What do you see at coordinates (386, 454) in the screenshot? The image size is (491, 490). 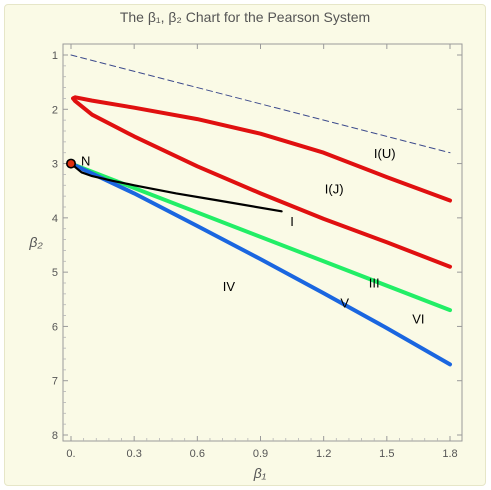 I see `x-tick-label: 1.5` at bounding box center [386, 454].